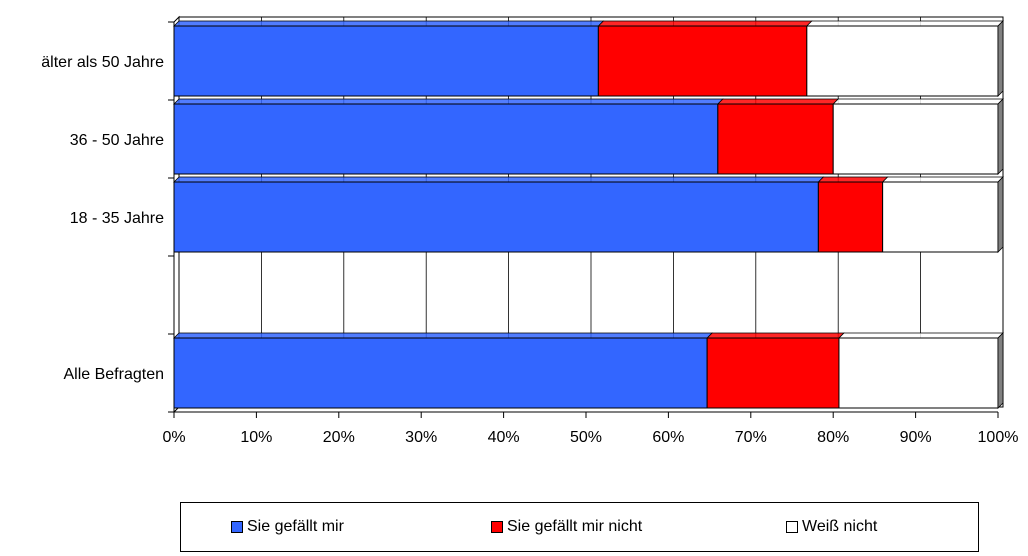 The height and width of the screenshot is (556, 1028). What do you see at coordinates (792, 527) in the screenshot?
I see `legend-swatch-dont-know` at bounding box center [792, 527].